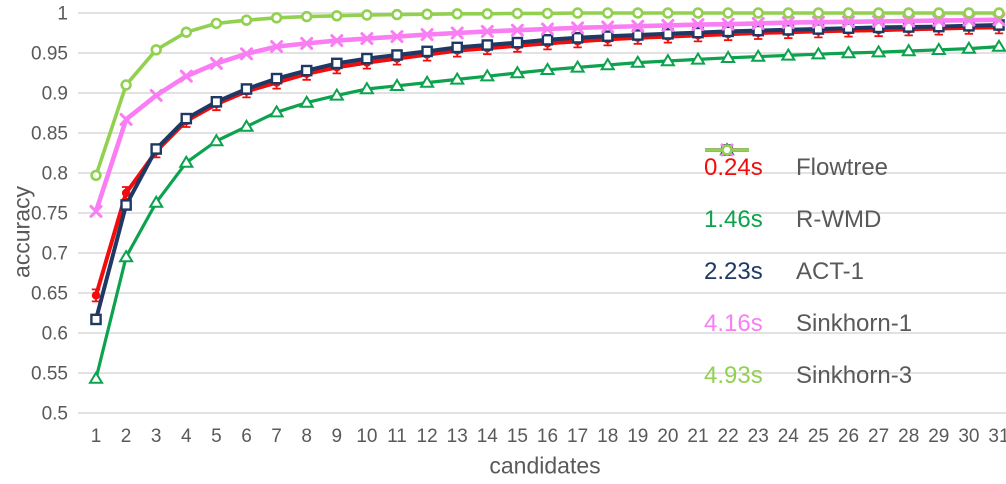 This screenshot has height=484, width=1006. I want to click on x-tick-label: 18, so click(607, 436).